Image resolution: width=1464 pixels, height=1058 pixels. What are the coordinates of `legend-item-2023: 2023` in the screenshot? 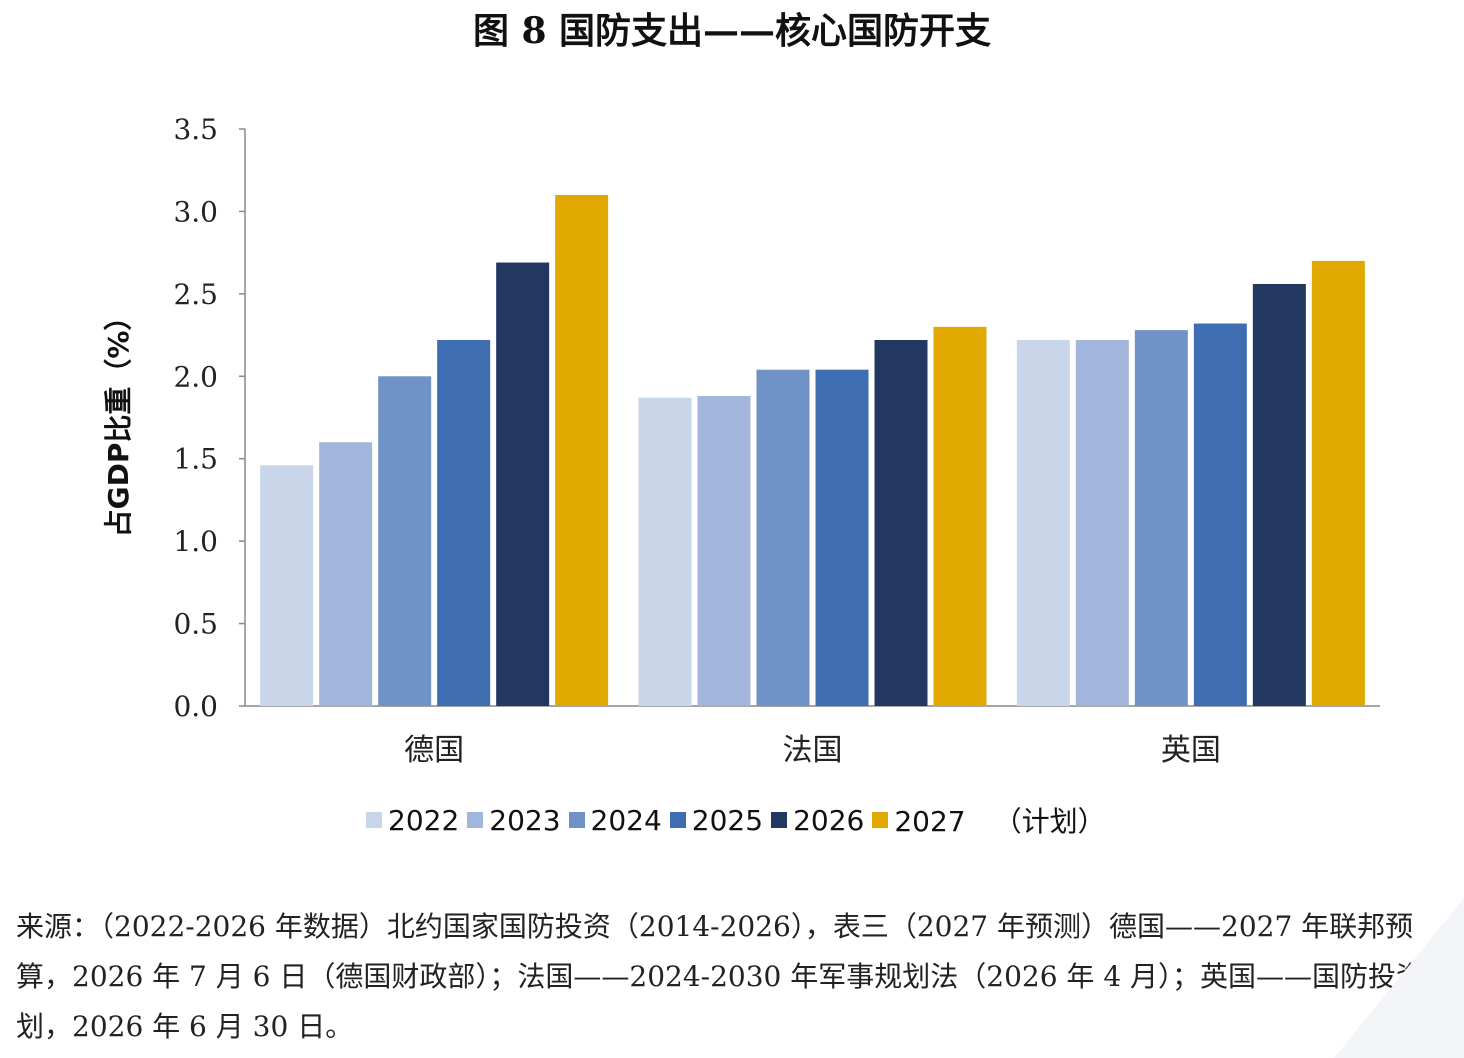 It's located at (514, 820).